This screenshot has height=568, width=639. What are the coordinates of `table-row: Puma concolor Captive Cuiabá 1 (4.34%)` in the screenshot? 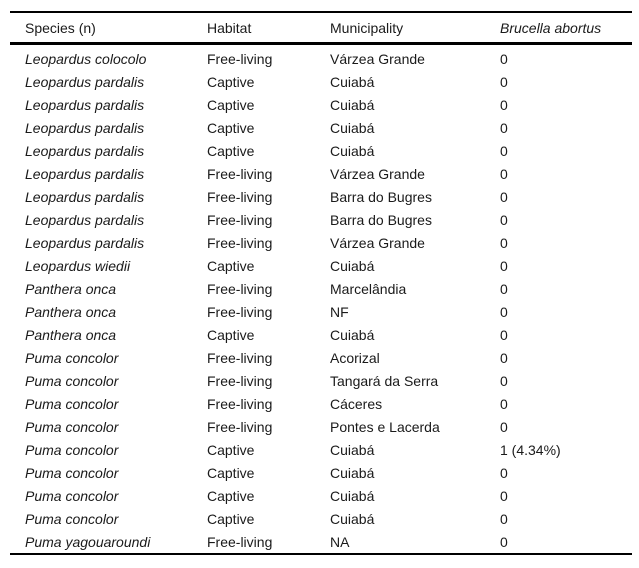 It's located at (321, 449).